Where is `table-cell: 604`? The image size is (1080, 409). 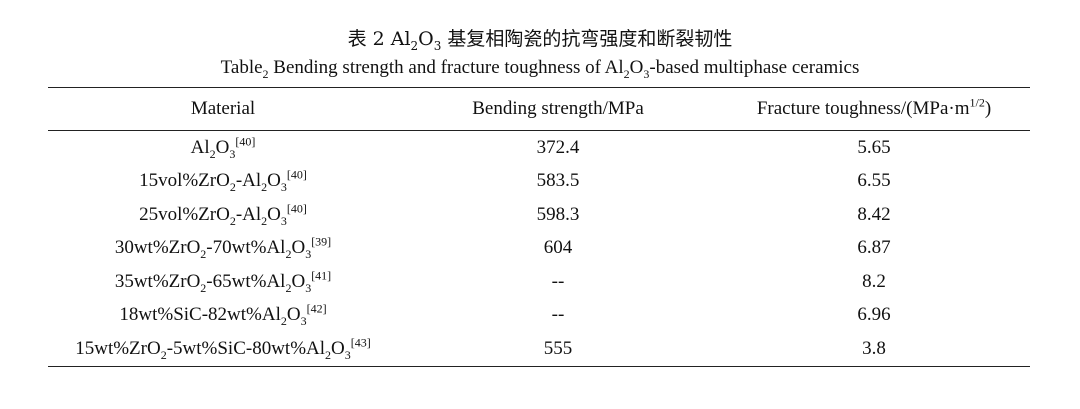
table-cell: 604 is located at coordinates (558, 248).